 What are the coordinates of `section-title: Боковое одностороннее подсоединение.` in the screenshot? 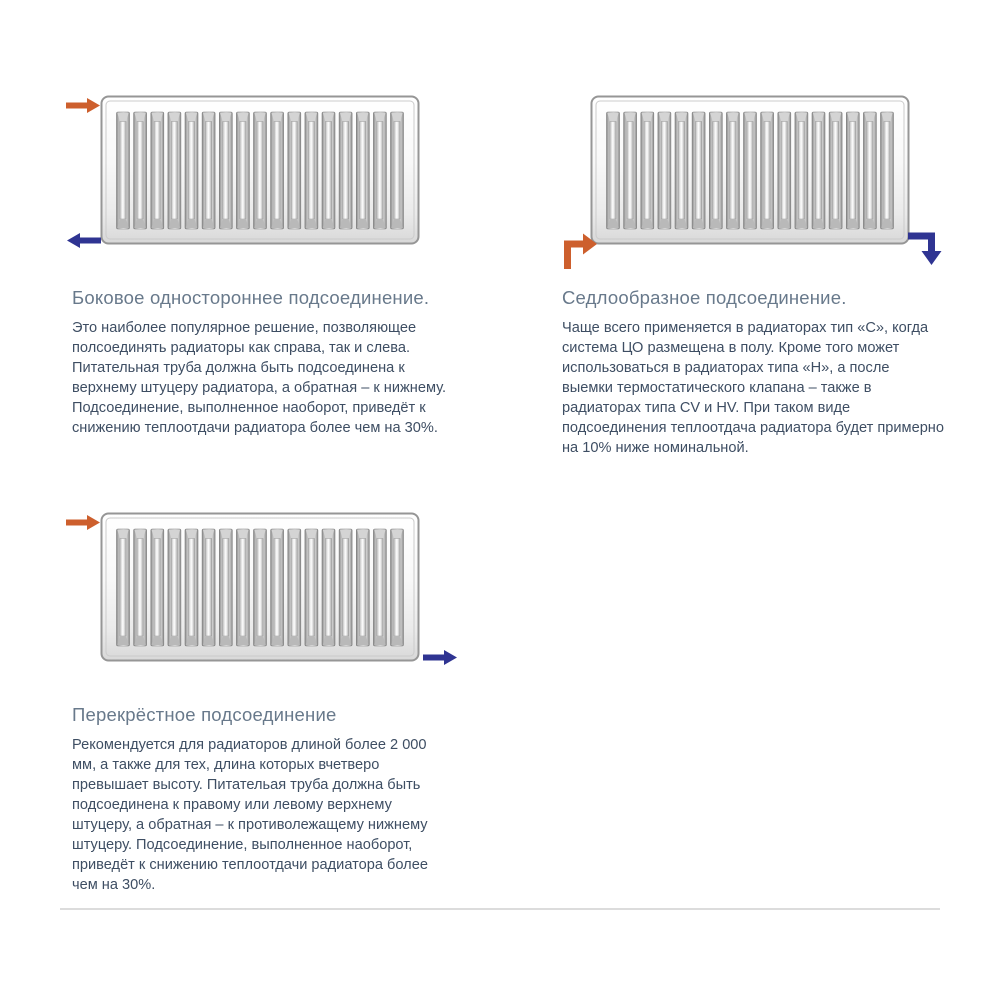 It's located at (251, 297).